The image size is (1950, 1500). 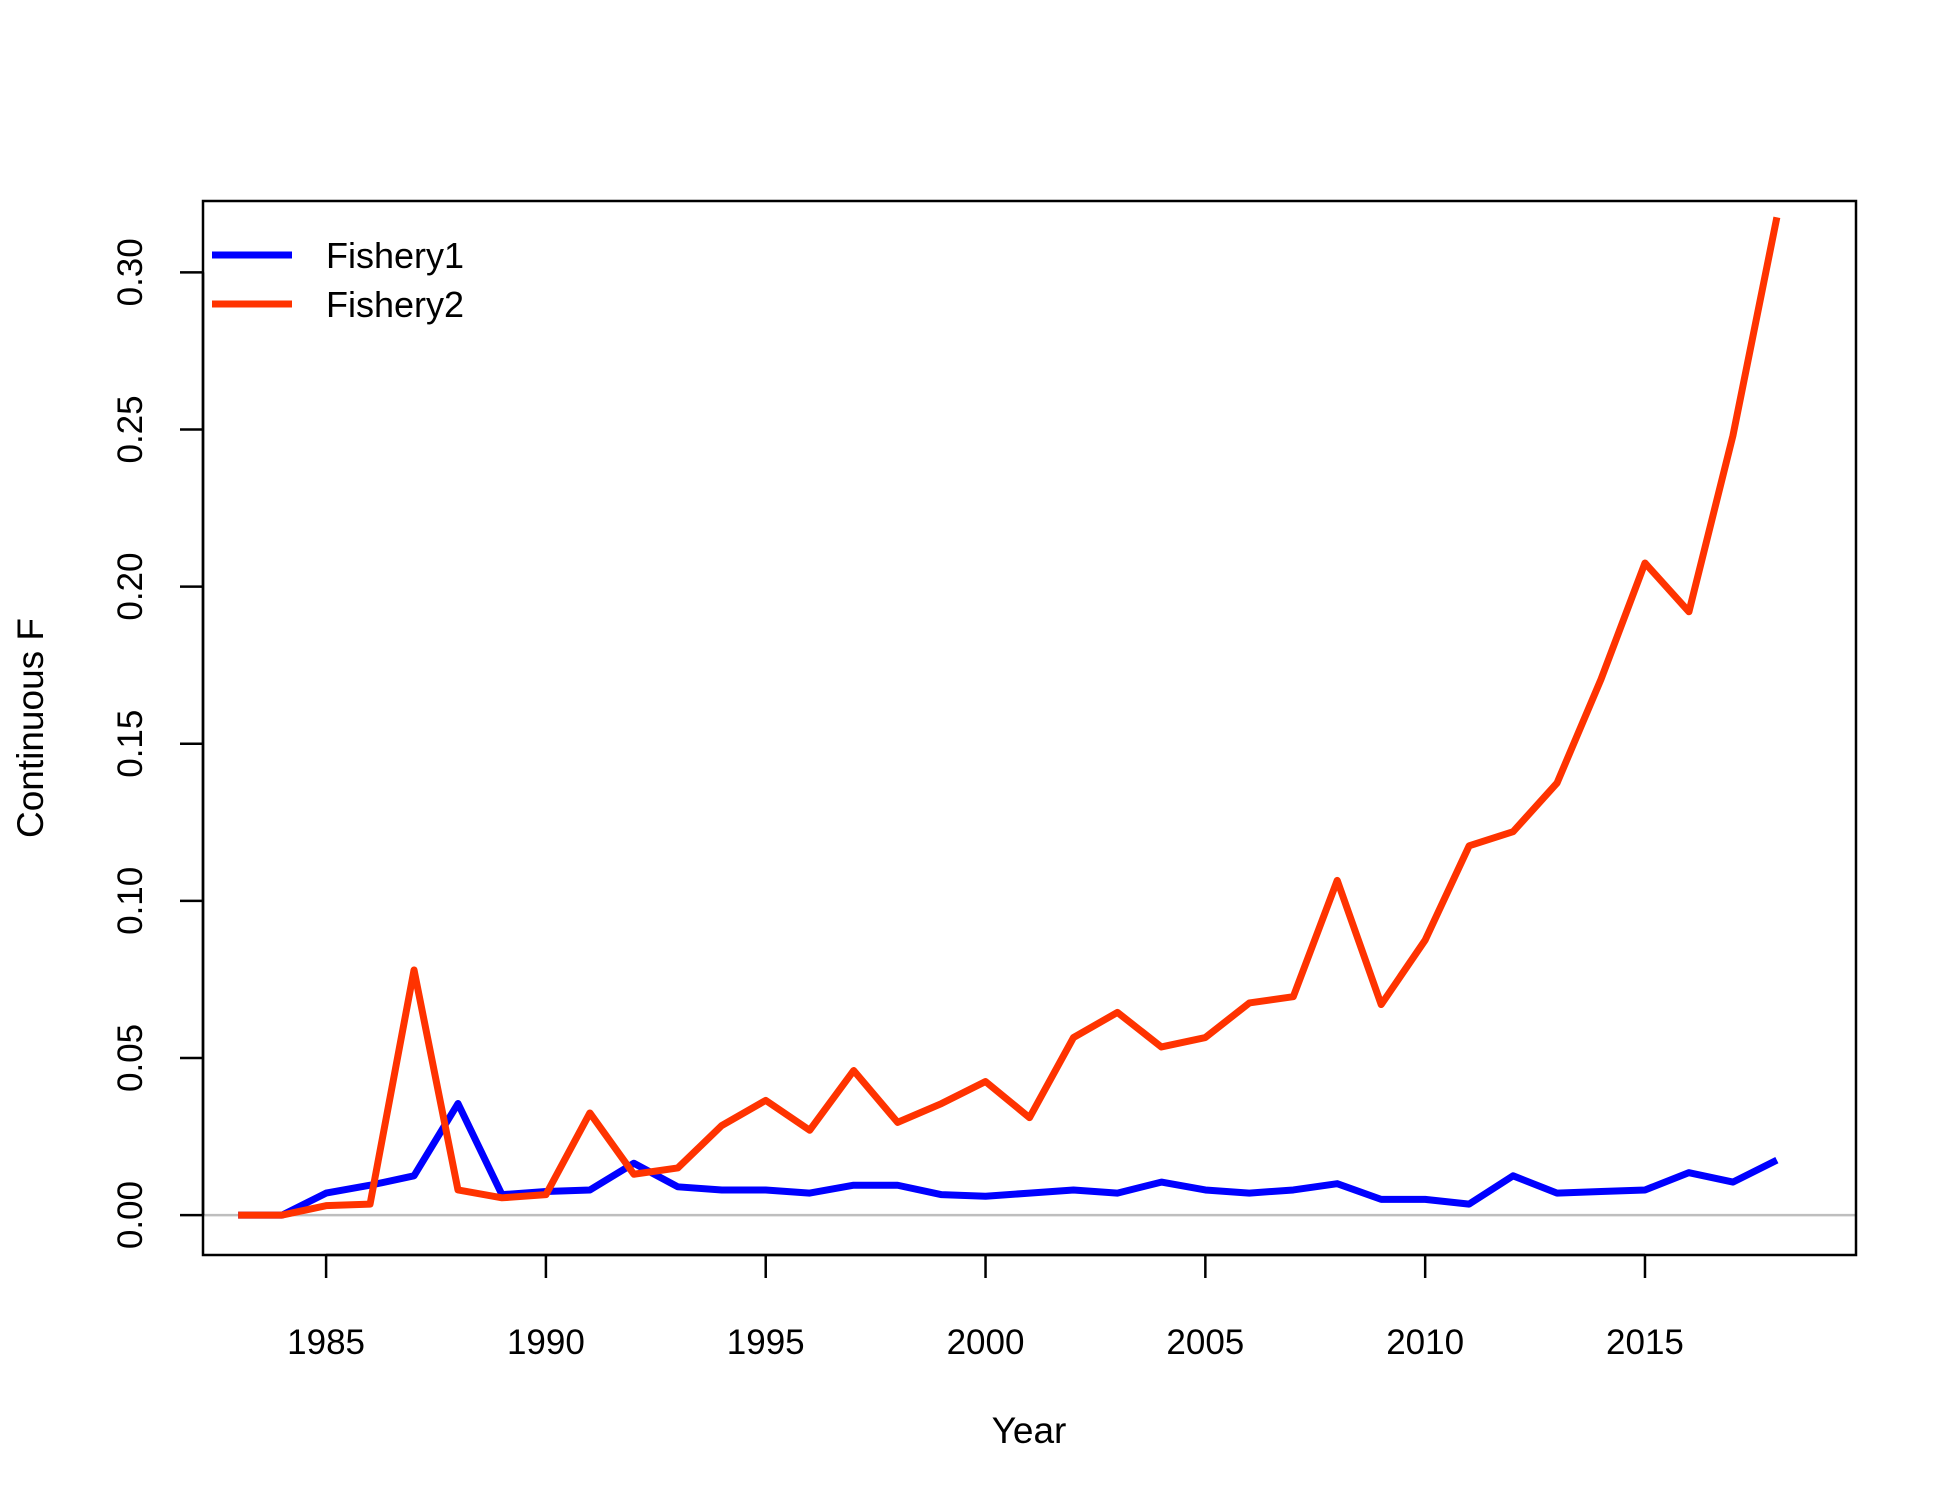 What do you see at coordinates (1645, 1342) in the screenshot?
I see `x-tick-label: 2015` at bounding box center [1645, 1342].